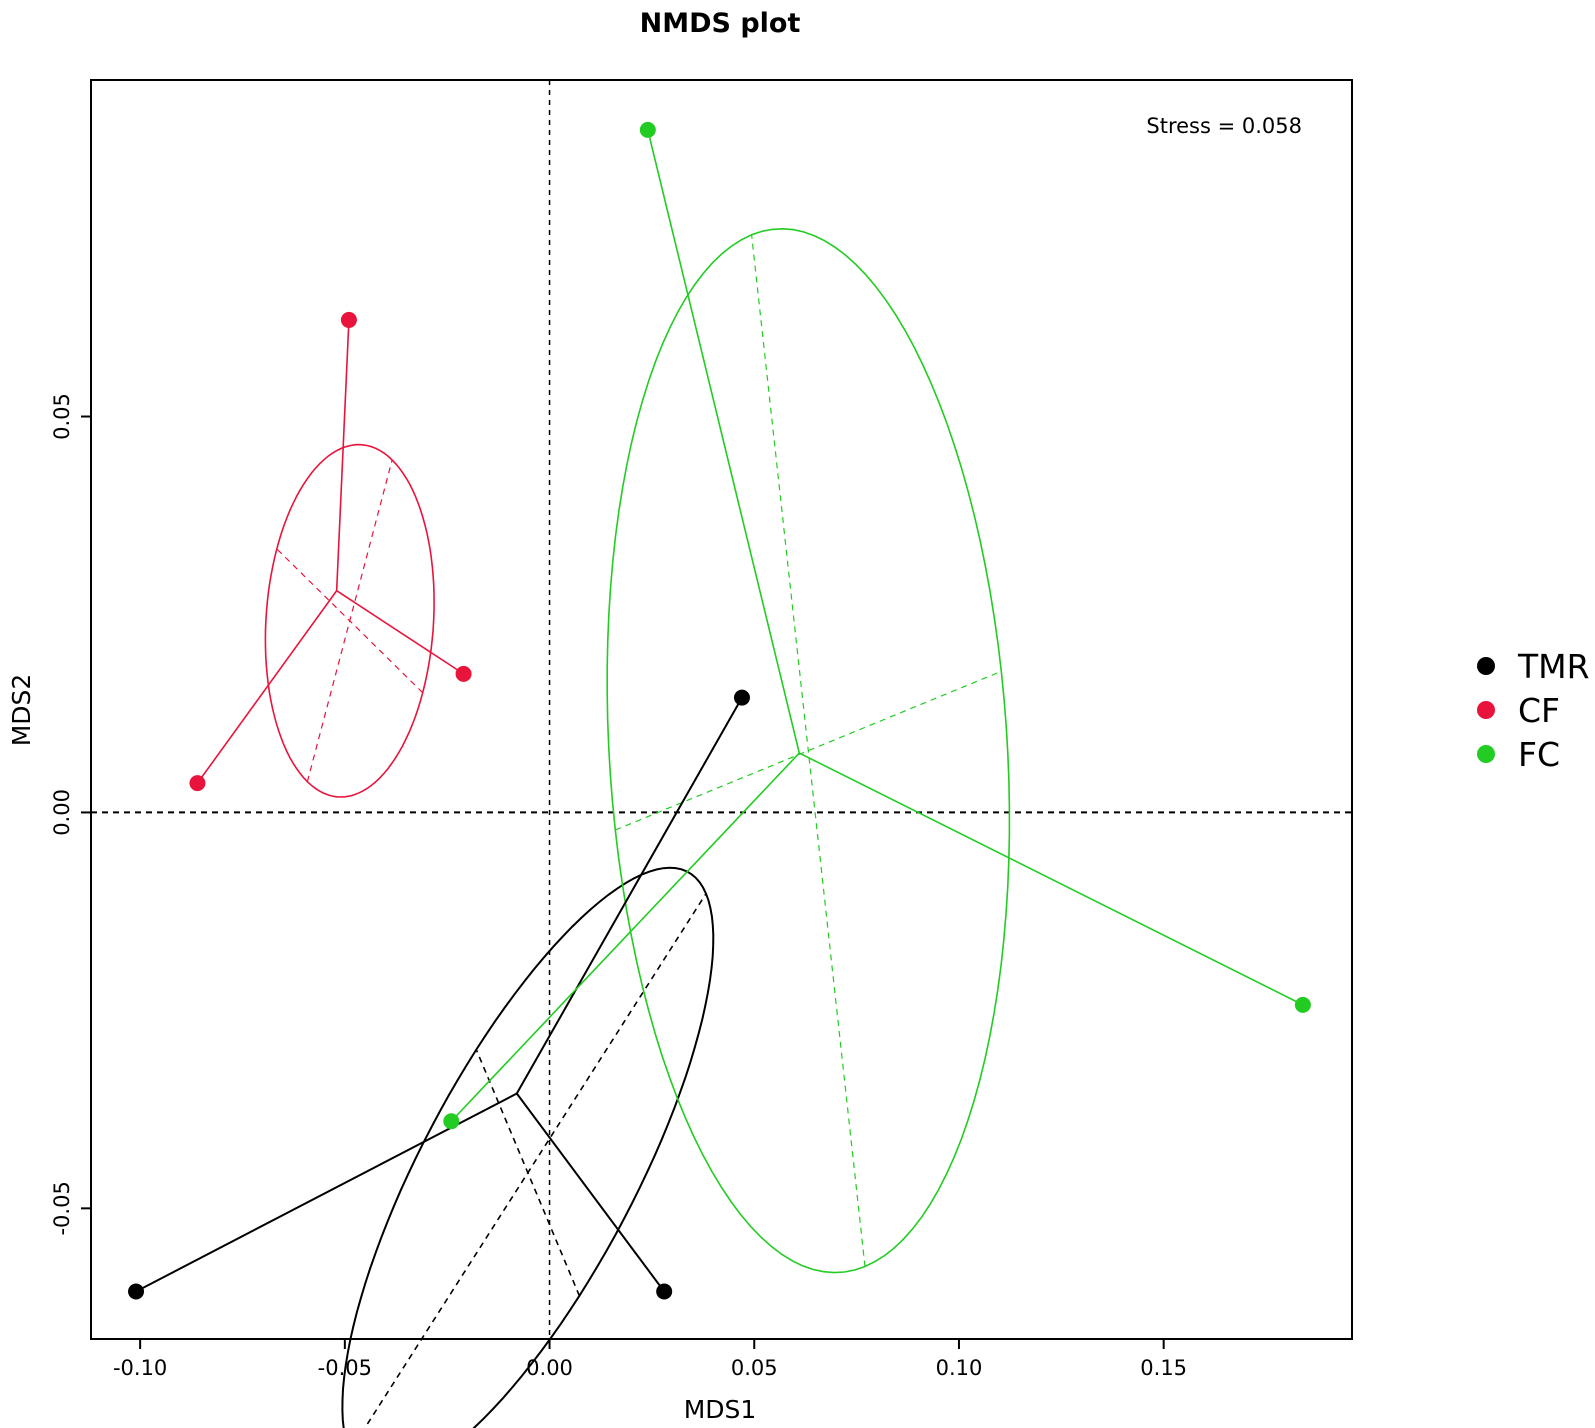  Describe the element at coordinates (62, 1208) in the screenshot. I see `y-tick-label: -0.05` at that location.